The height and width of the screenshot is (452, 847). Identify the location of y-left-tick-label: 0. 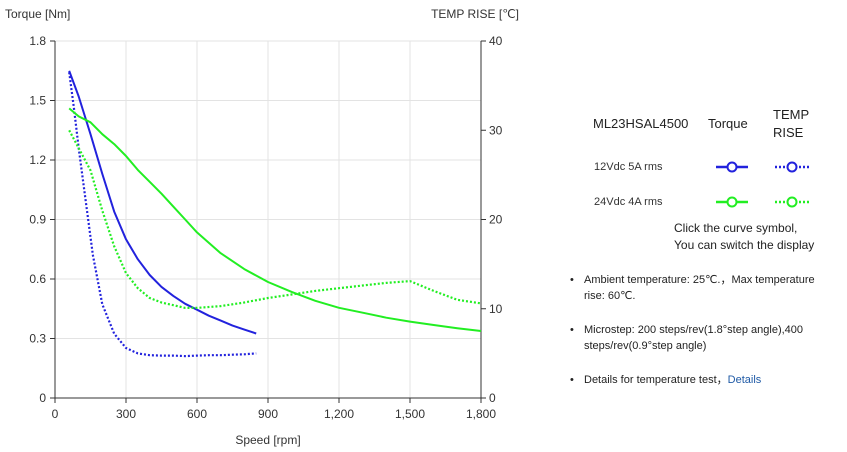
(42, 398).